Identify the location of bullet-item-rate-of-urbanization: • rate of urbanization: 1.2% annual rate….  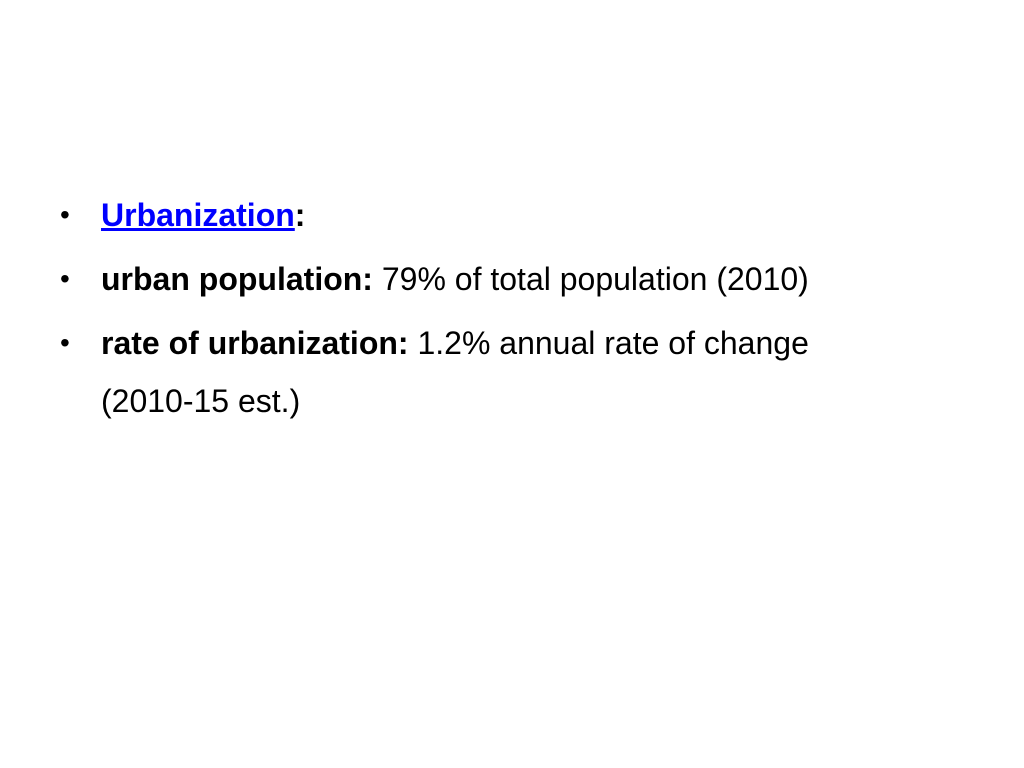
(485, 372).